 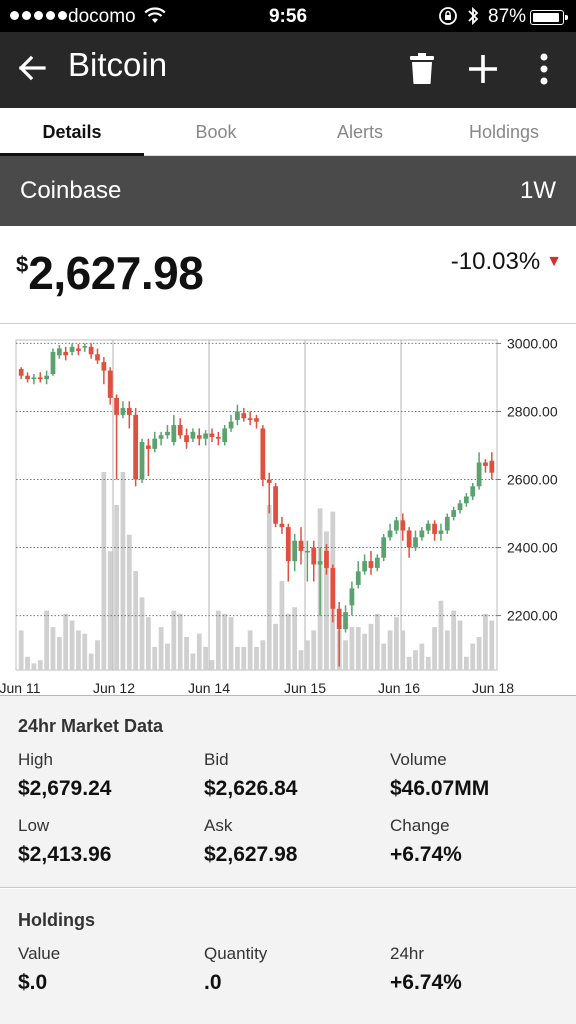 I want to click on battery-percent: 87%, so click(x=507, y=16).